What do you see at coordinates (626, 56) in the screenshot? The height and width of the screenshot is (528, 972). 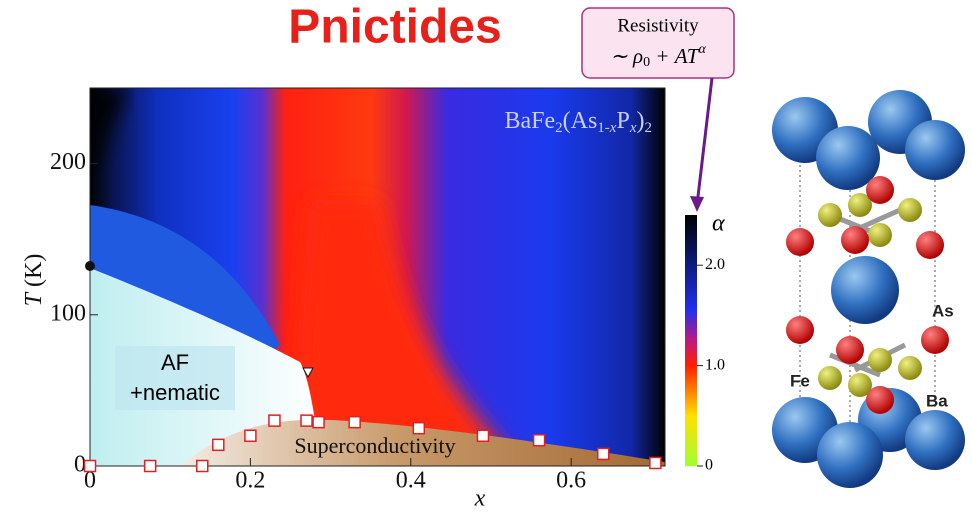 I see `t: ∼ ρ` at bounding box center [626, 56].